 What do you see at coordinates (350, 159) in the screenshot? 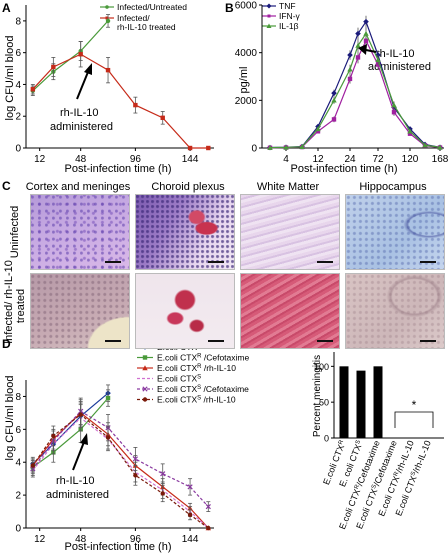
I see `panel-b-xtick-label: 24` at bounding box center [350, 159].